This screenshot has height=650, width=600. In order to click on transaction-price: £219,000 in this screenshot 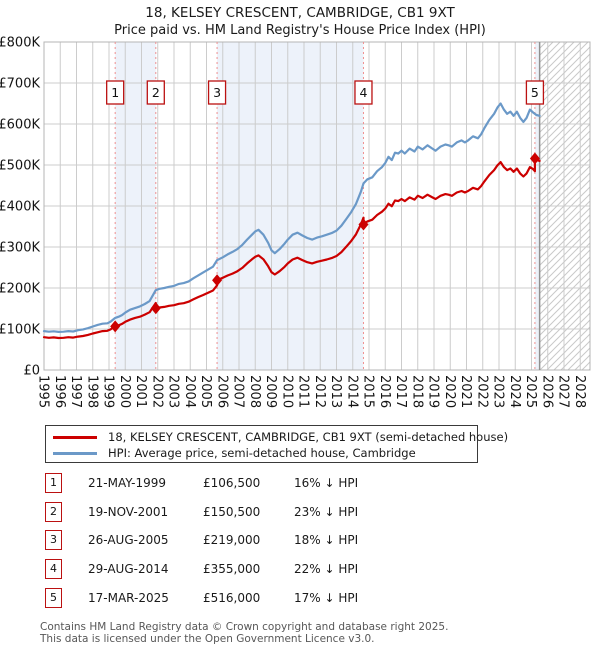, I will do `click(232, 540)`.